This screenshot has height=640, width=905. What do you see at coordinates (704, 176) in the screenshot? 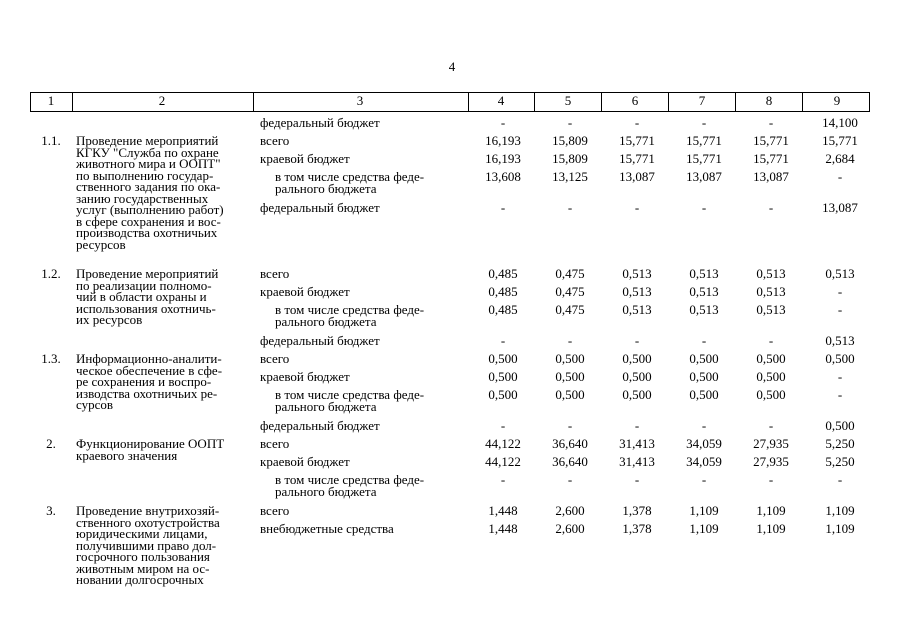
I see `cell-value: 13,087` at bounding box center [704, 176].